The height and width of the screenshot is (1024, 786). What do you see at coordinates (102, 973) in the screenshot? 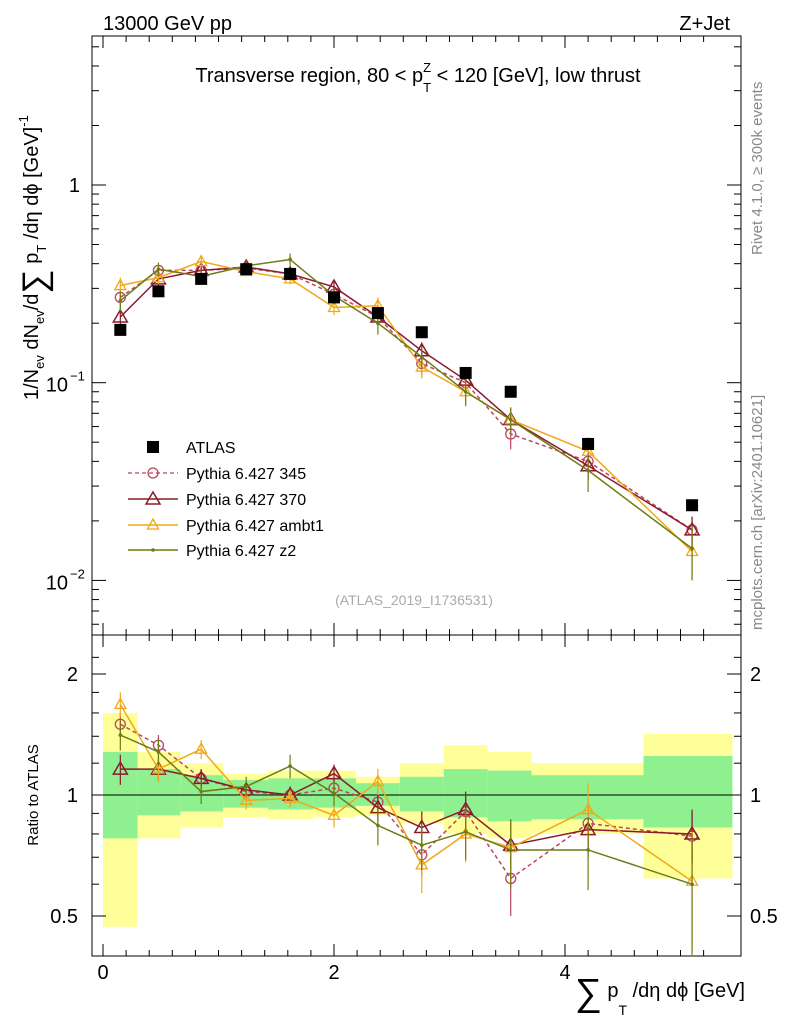
I see `x-tick-label: 0` at bounding box center [102, 973].